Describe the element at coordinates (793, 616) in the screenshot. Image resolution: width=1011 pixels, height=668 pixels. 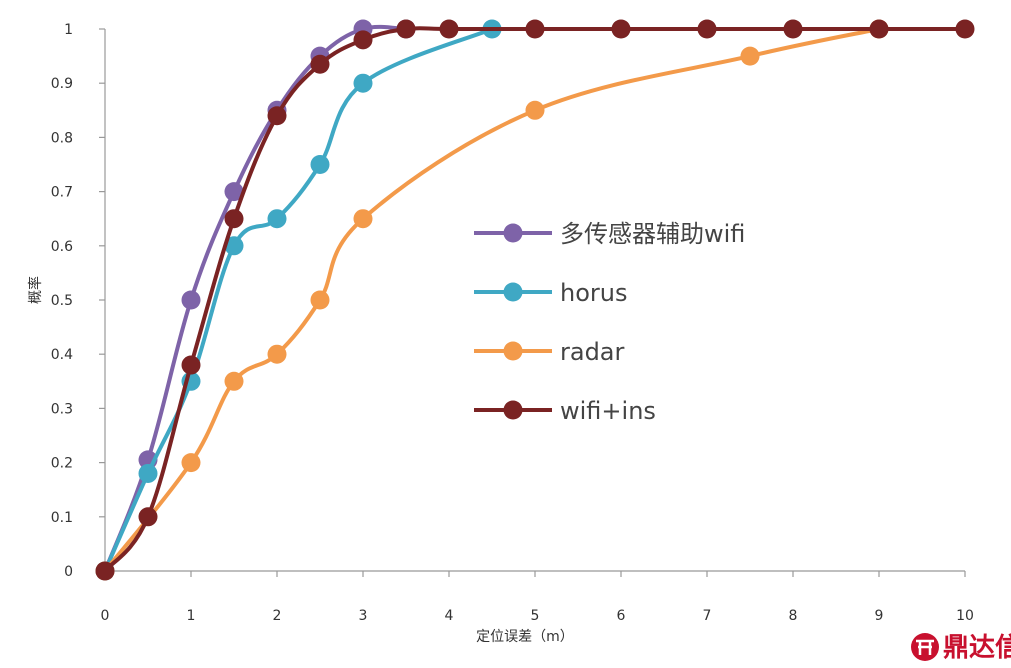
I see `x-tick-label: 8` at that location.